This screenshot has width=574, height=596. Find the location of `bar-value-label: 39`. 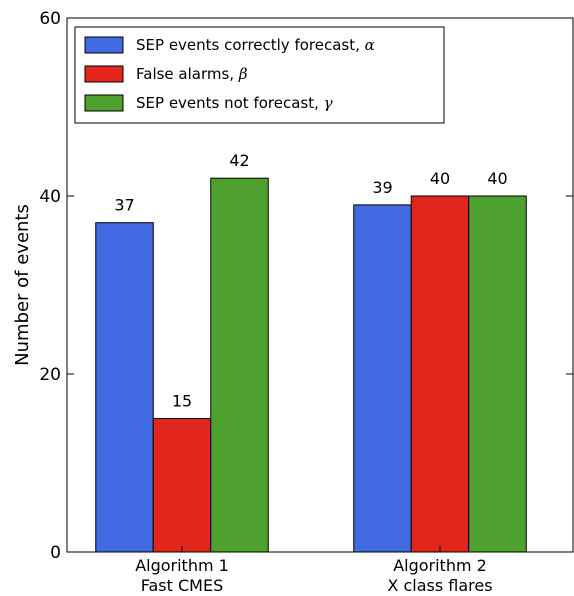

bar-value-label: 39 is located at coordinates (382, 187).